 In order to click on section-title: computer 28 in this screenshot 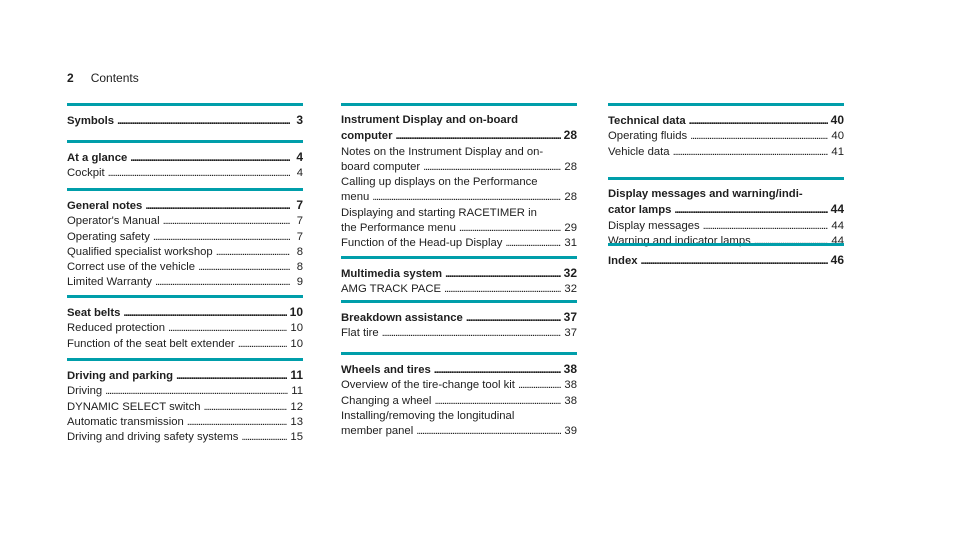, I will do `click(459, 136)`.